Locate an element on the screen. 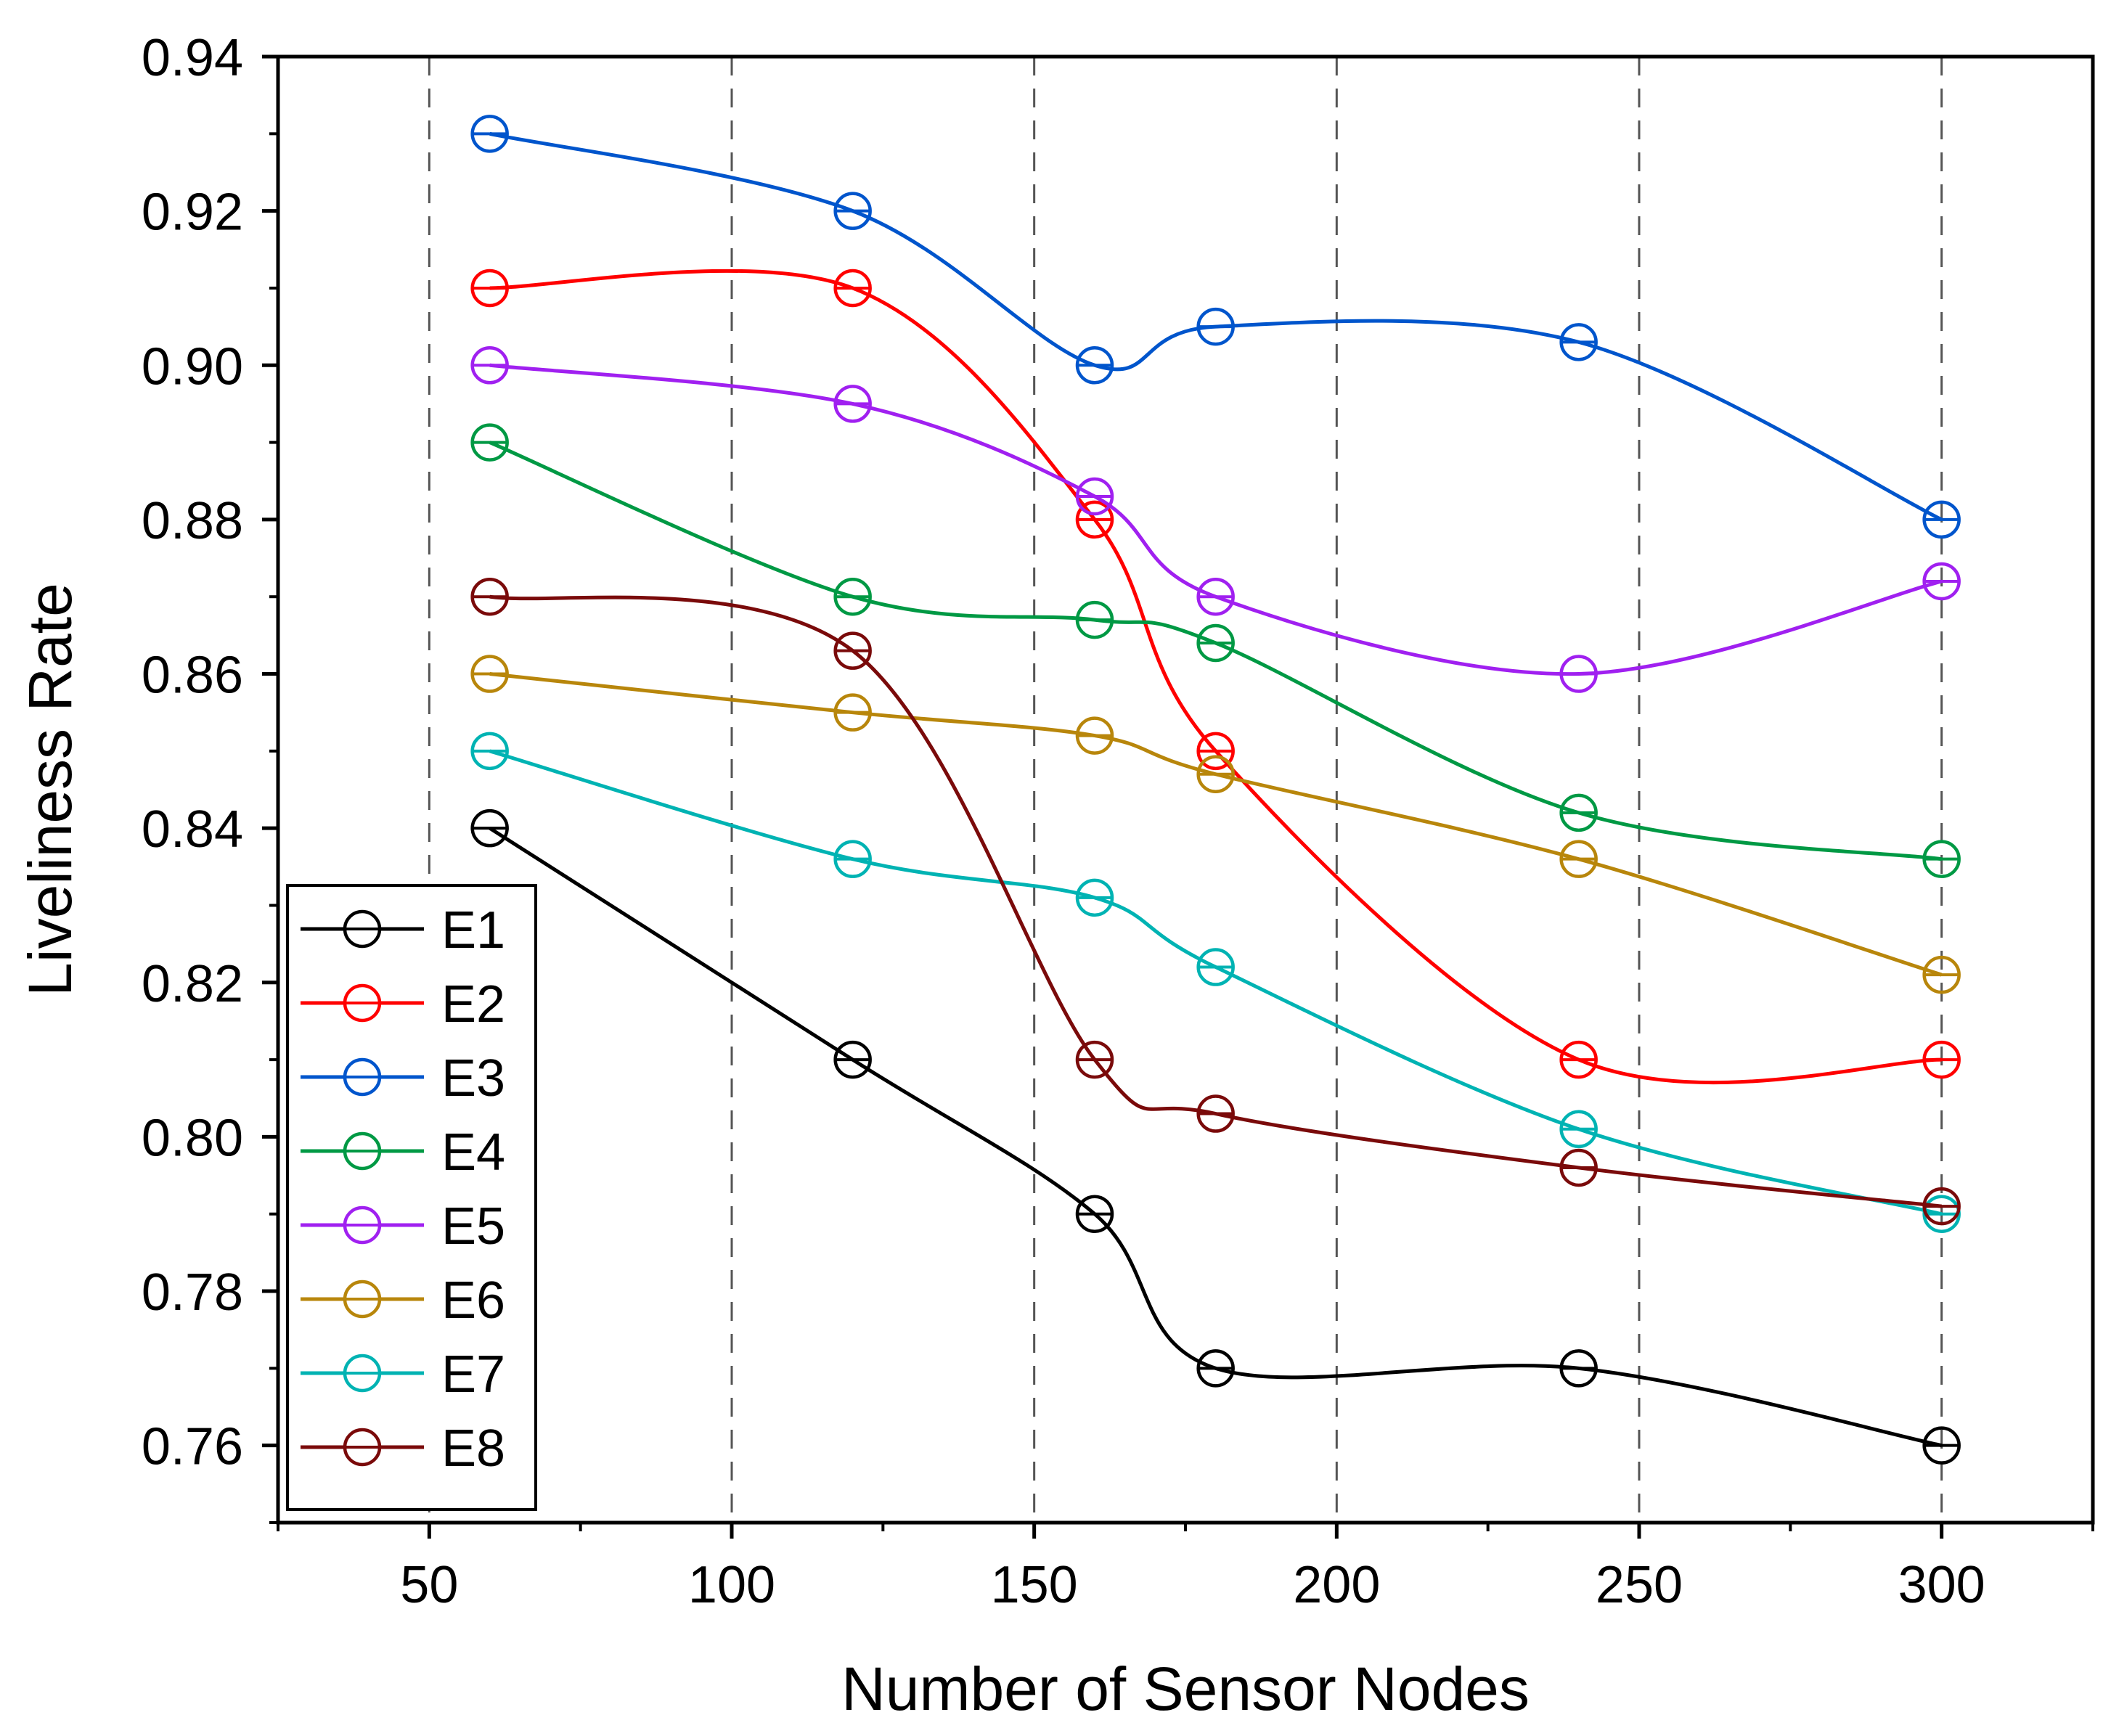 The height and width of the screenshot is (1736, 2111). legend-label: E1 is located at coordinates (473, 930).